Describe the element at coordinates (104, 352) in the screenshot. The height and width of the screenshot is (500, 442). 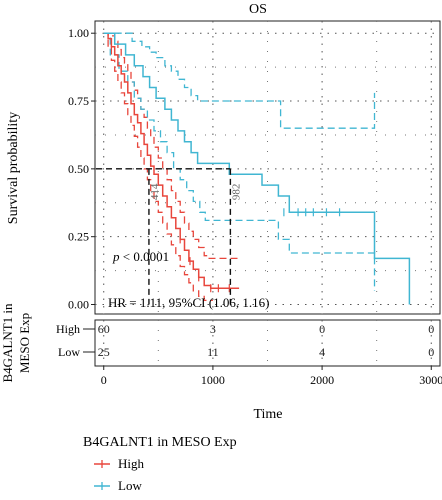
I see `risk-table-count: 25` at that location.